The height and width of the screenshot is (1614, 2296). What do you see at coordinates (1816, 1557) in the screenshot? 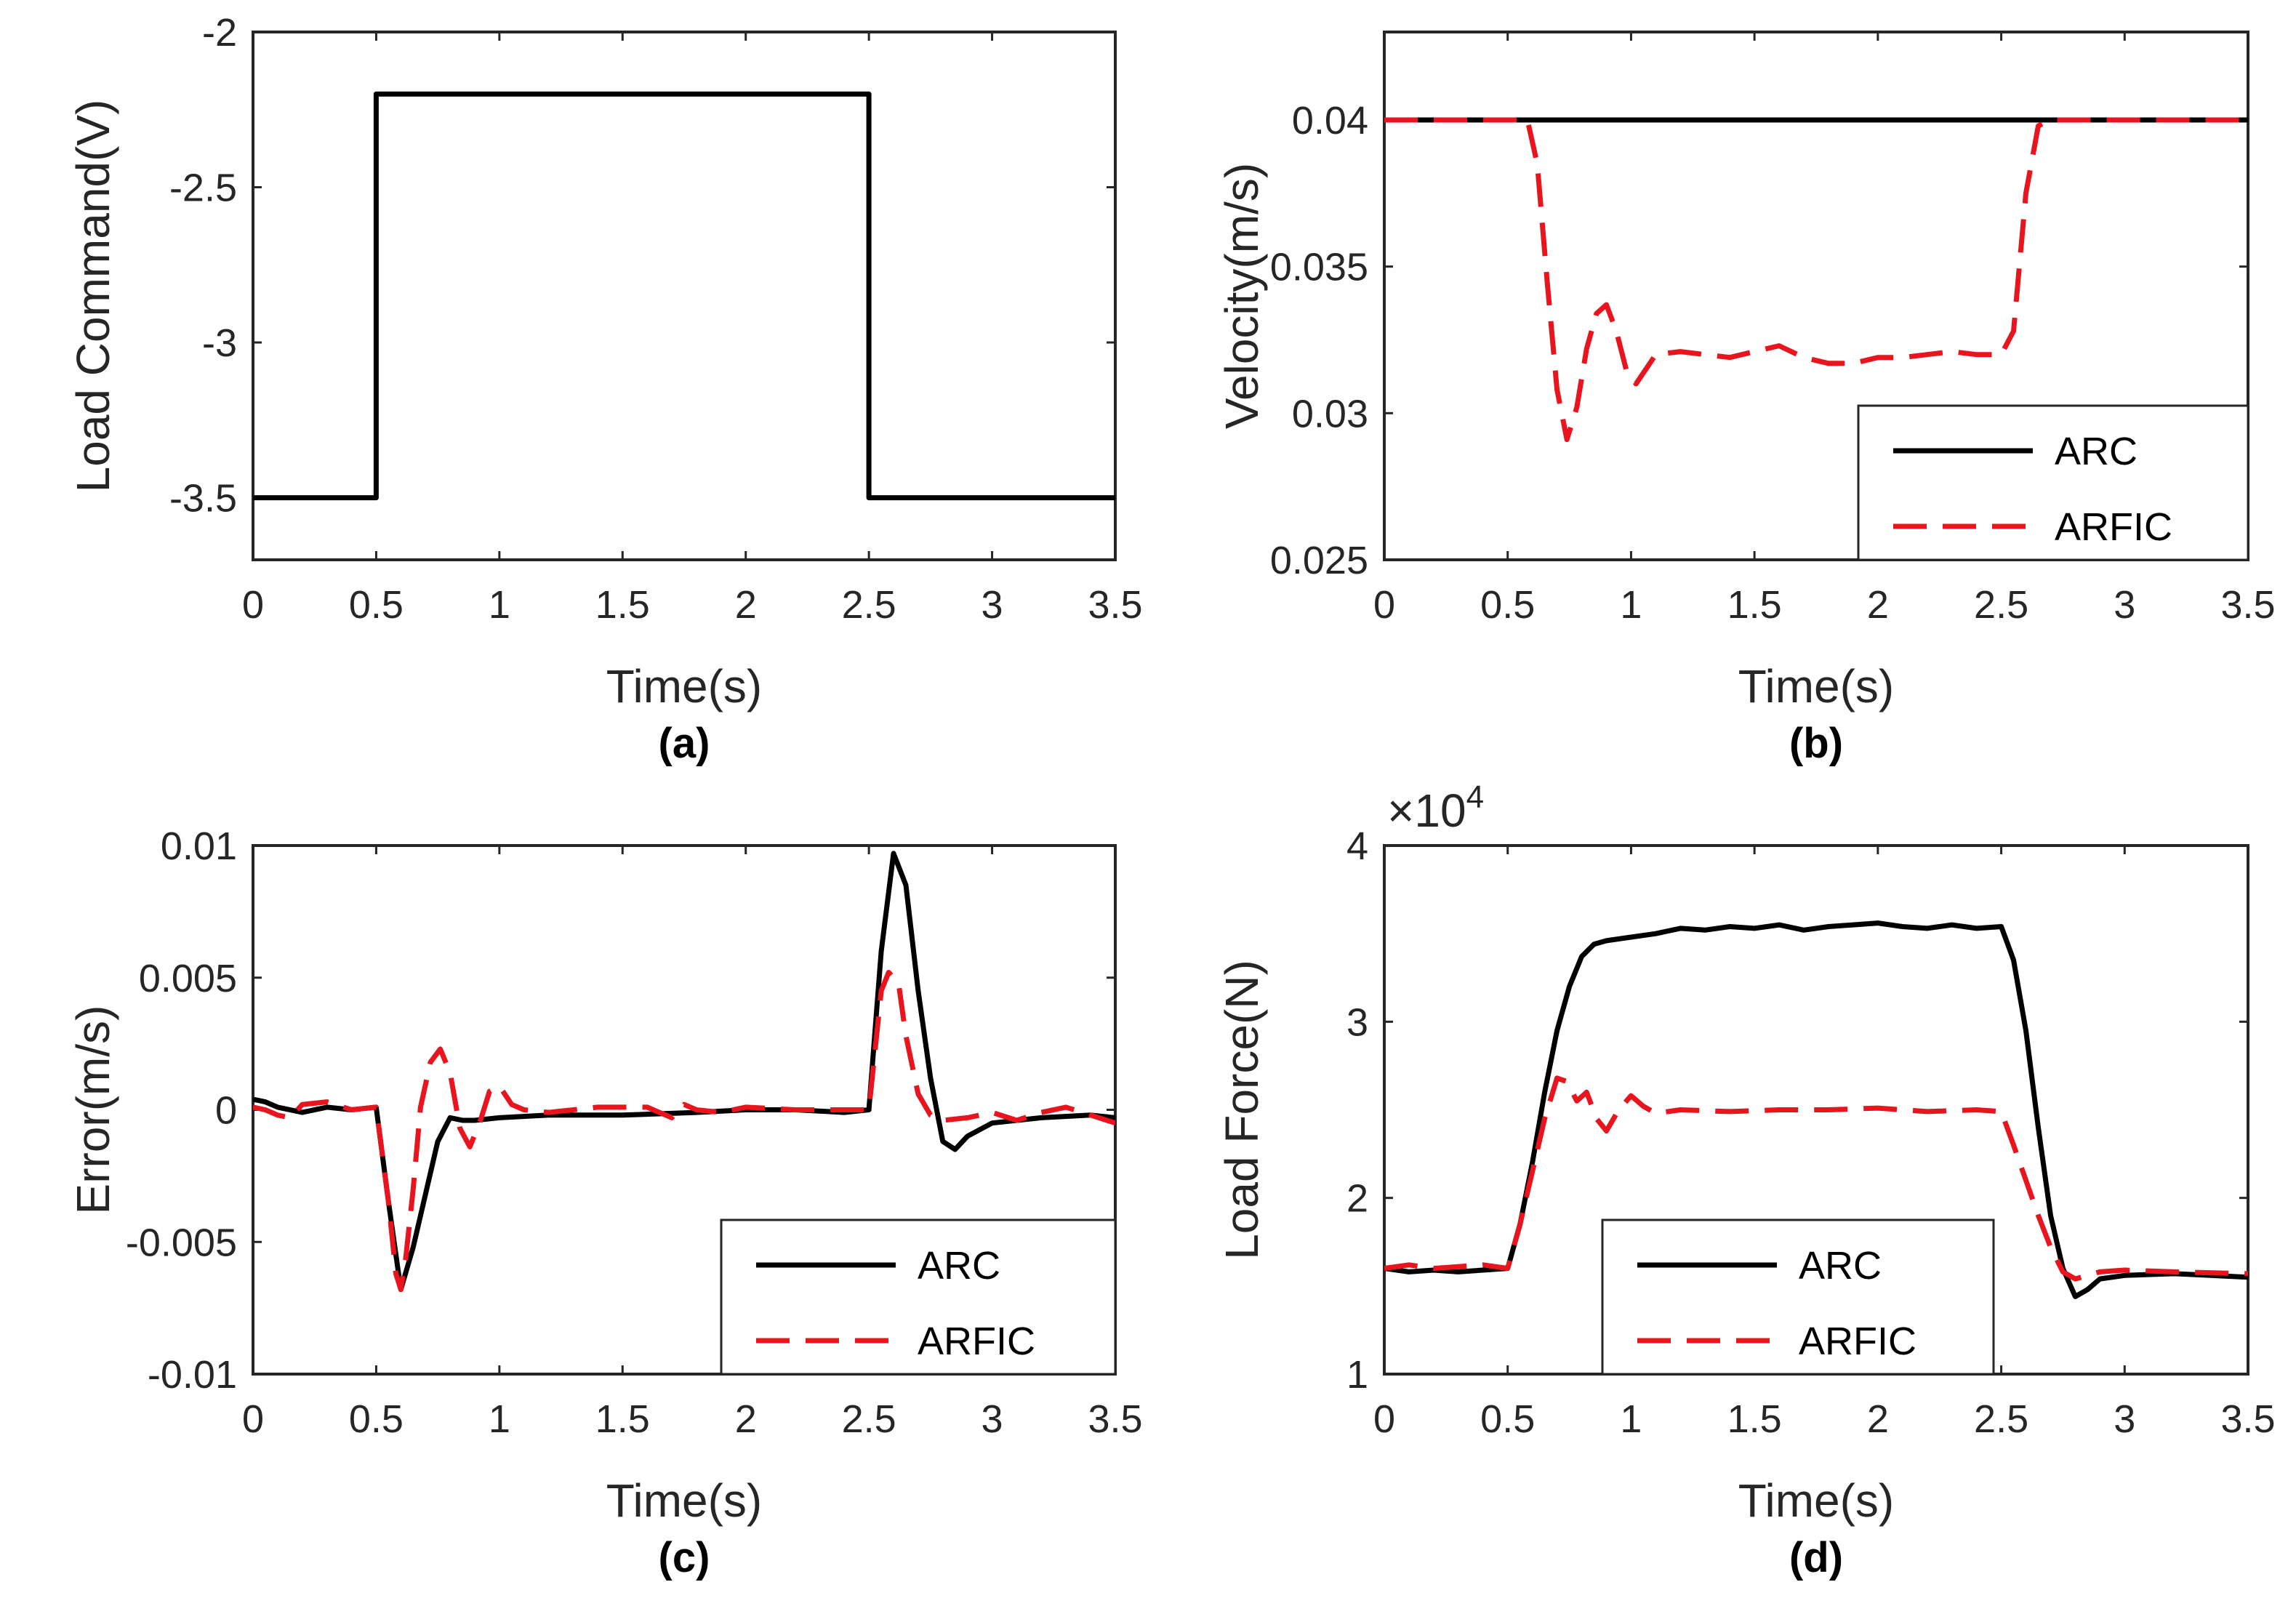
I see `panel-caption: (d)` at bounding box center [1816, 1557].